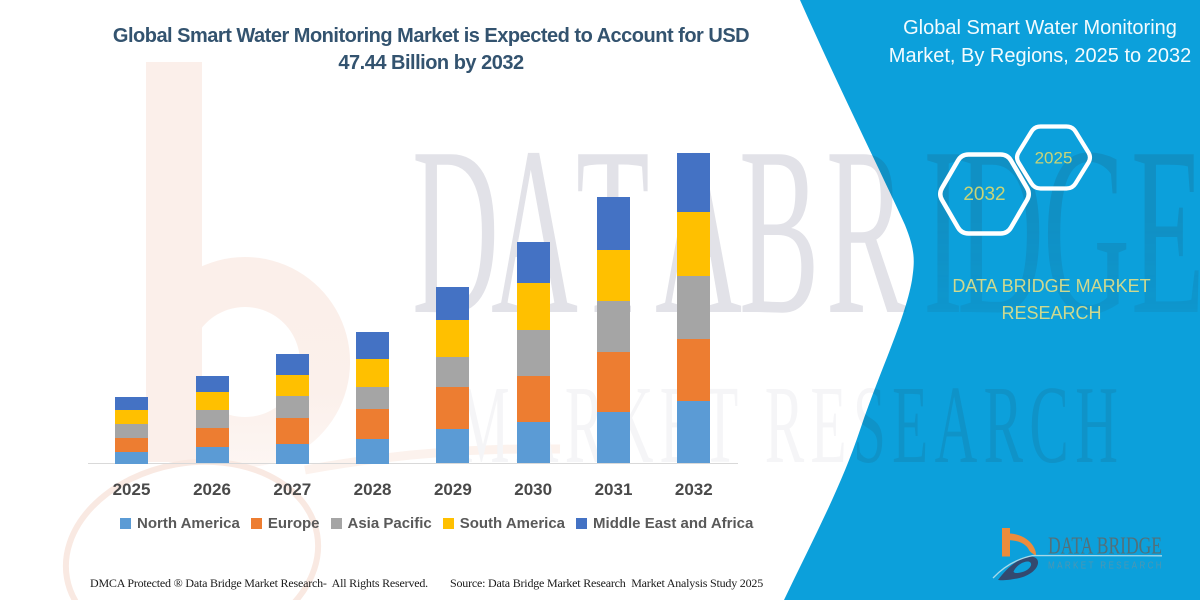 This screenshot has width=1200, height=600. Describe the element at coordinates (1054, 158) in the screenshot. I see `svg-text: 2025` at that location.